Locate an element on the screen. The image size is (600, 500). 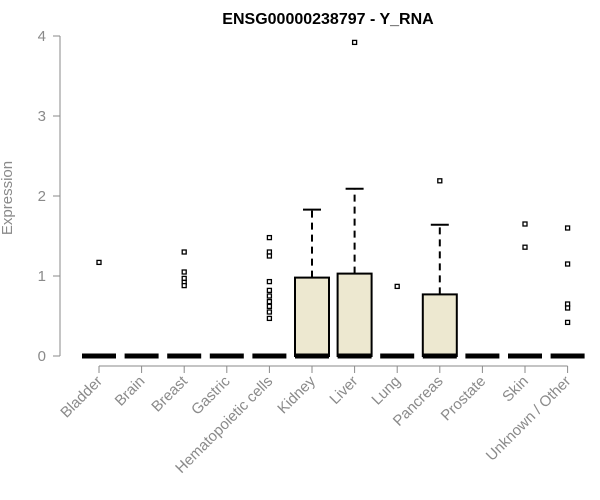
box-lung is located at coordinates (397, 321).